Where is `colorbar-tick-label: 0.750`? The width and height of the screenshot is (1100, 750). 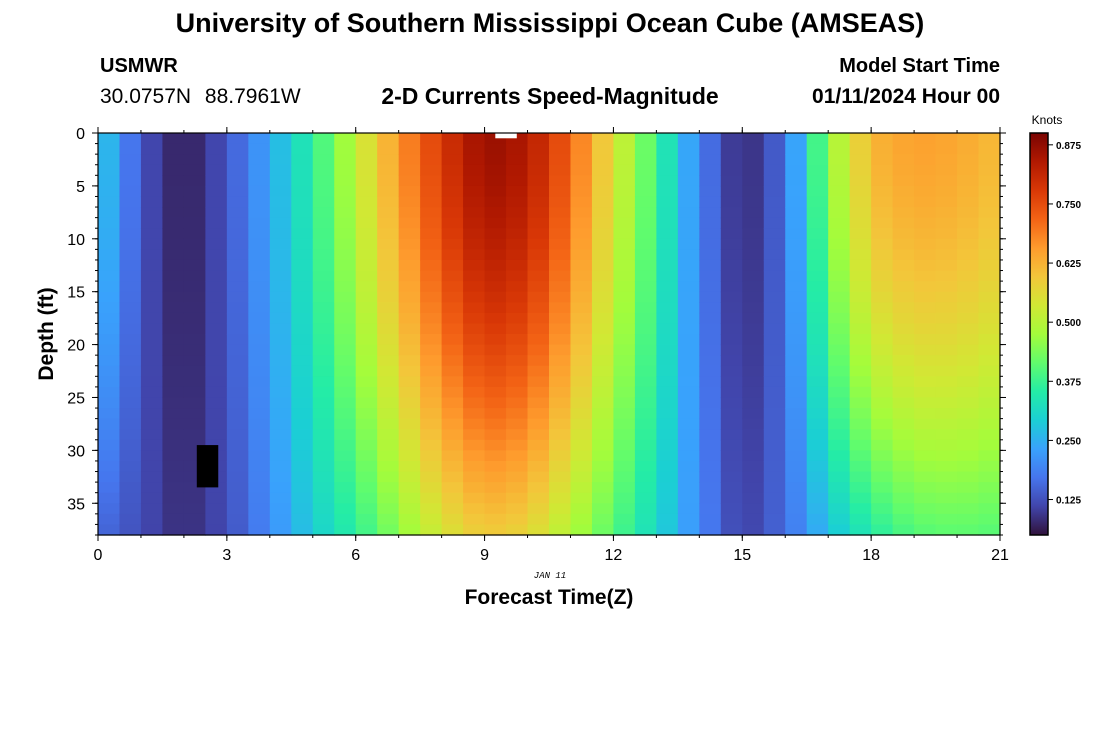
colorbar-tick-label: 0.750 is located at coordinates (1068, 205).